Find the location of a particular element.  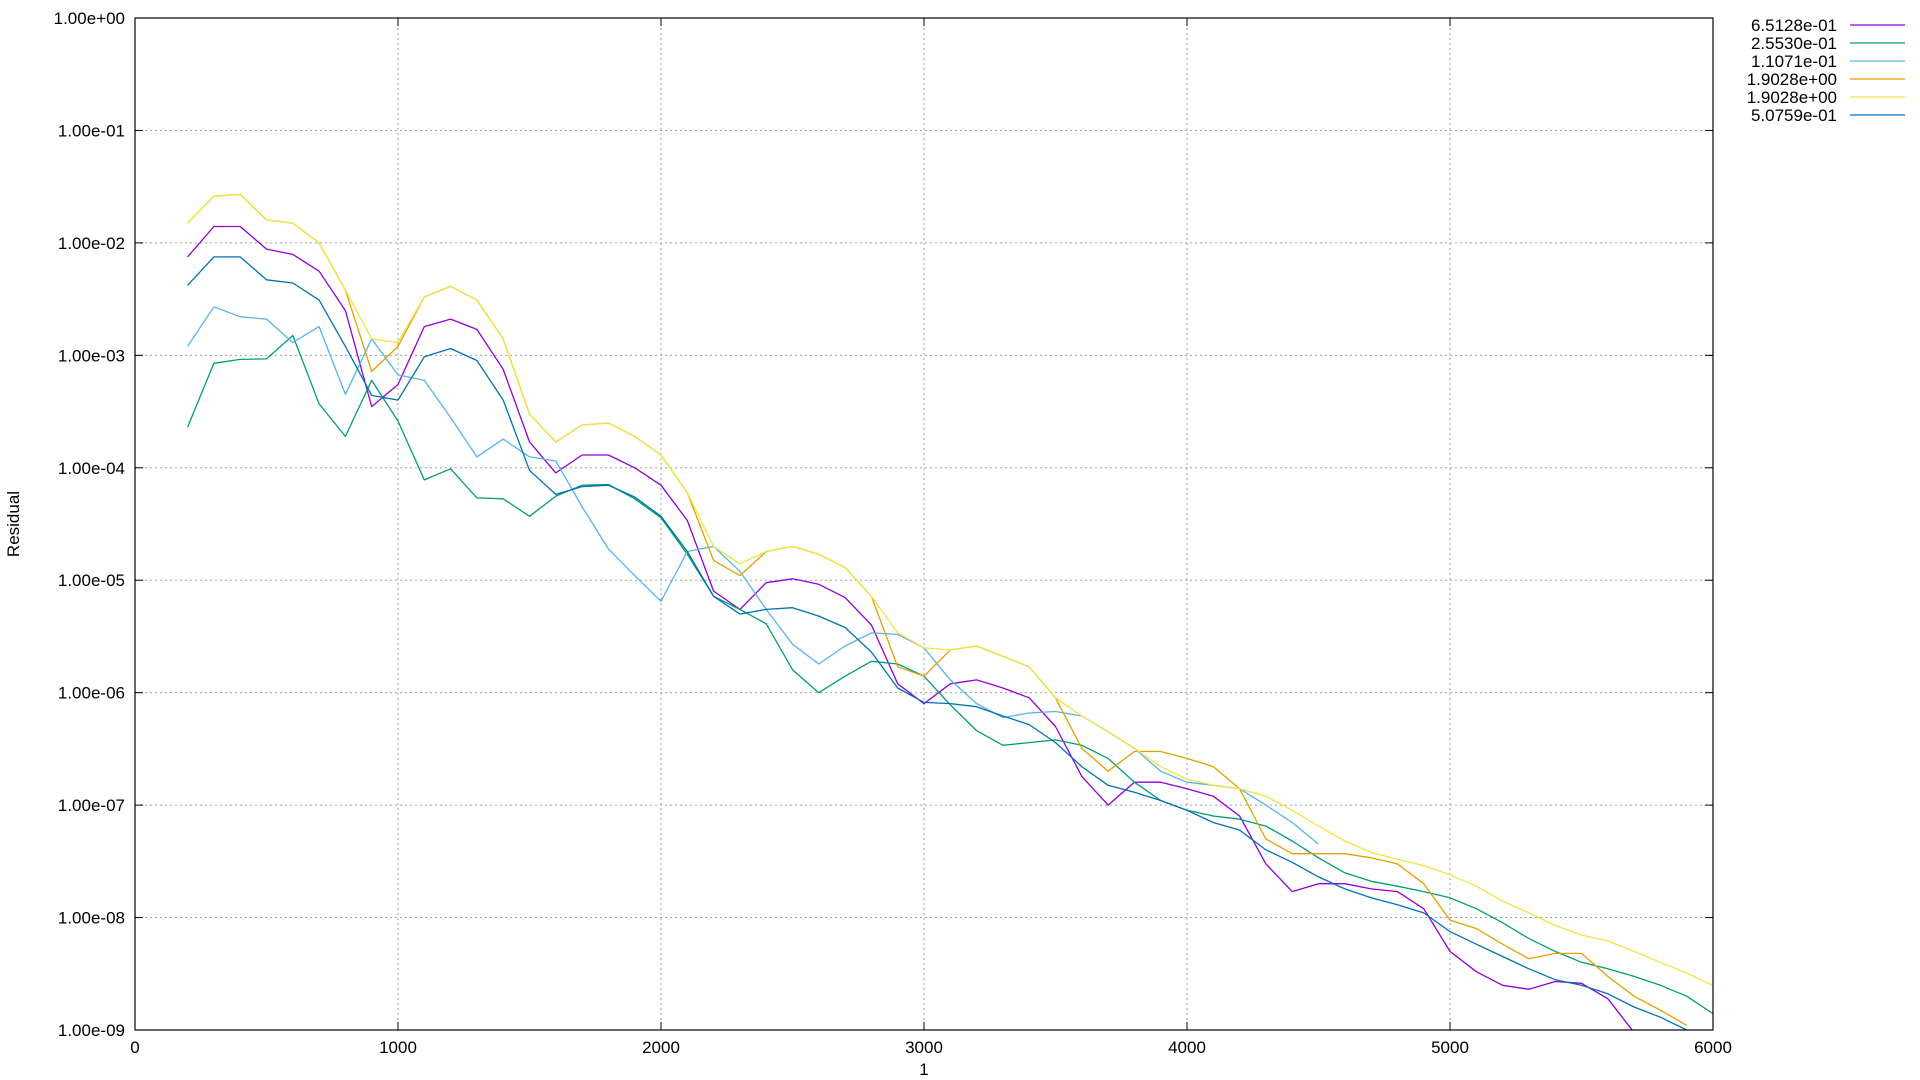

x-tick-label: 3000 is located at coordinates (924, 1047).